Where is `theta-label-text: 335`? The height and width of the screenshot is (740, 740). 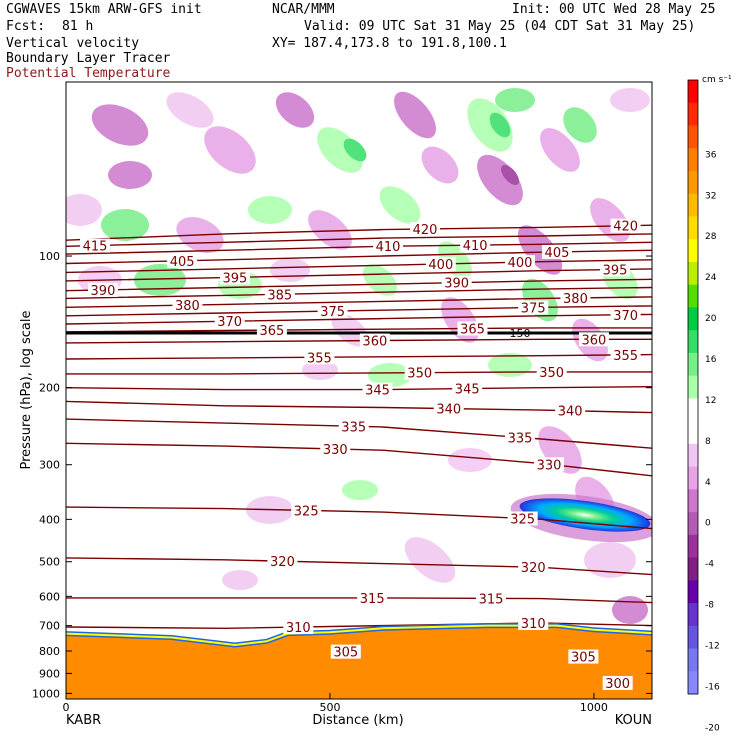
theta-label-text: 335 is located at coordinates (353, 427).